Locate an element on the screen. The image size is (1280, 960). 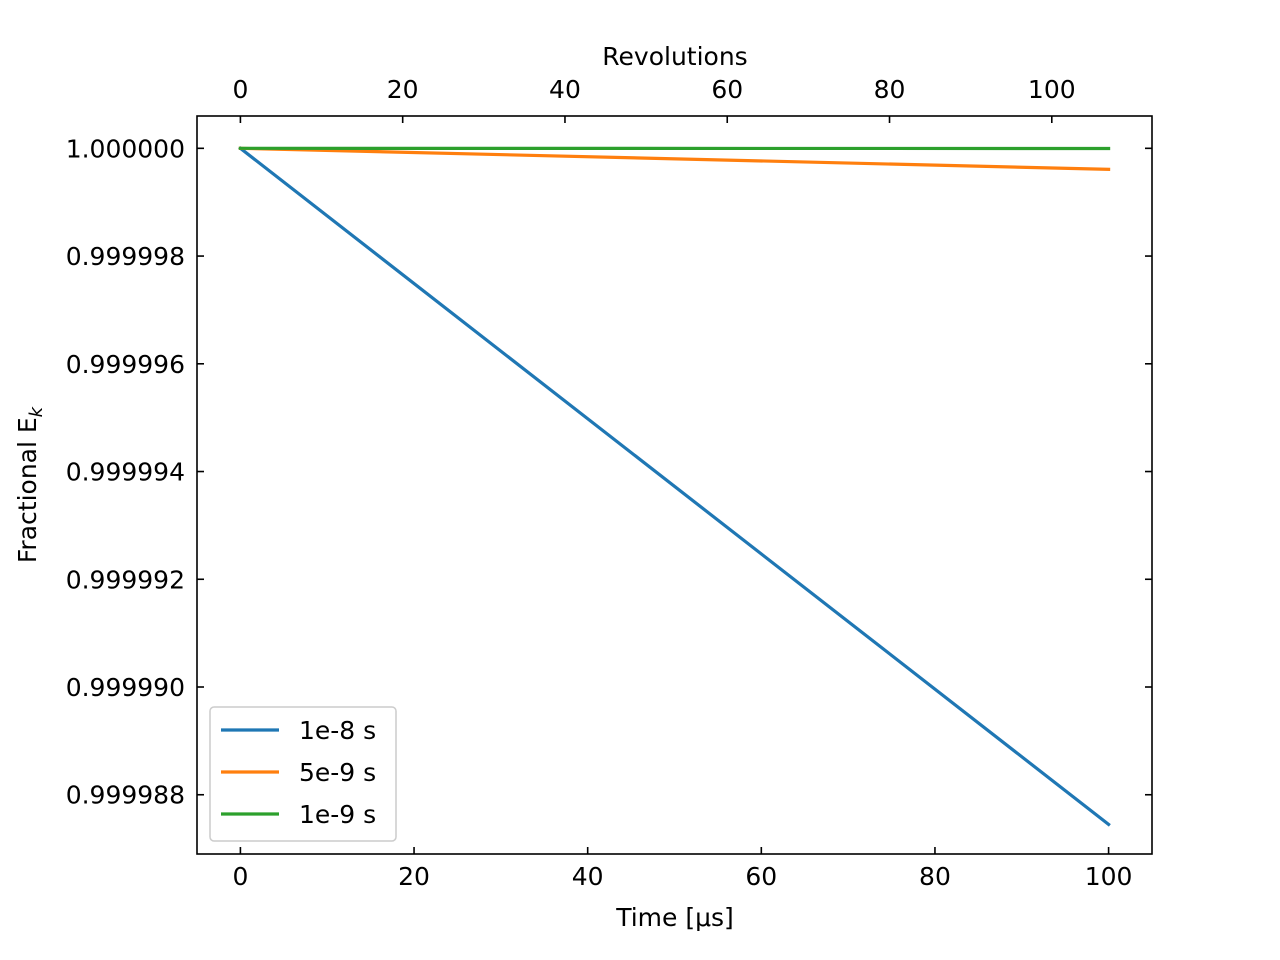
y-axis-title-subscript: k is located at coordinates (36, 411).